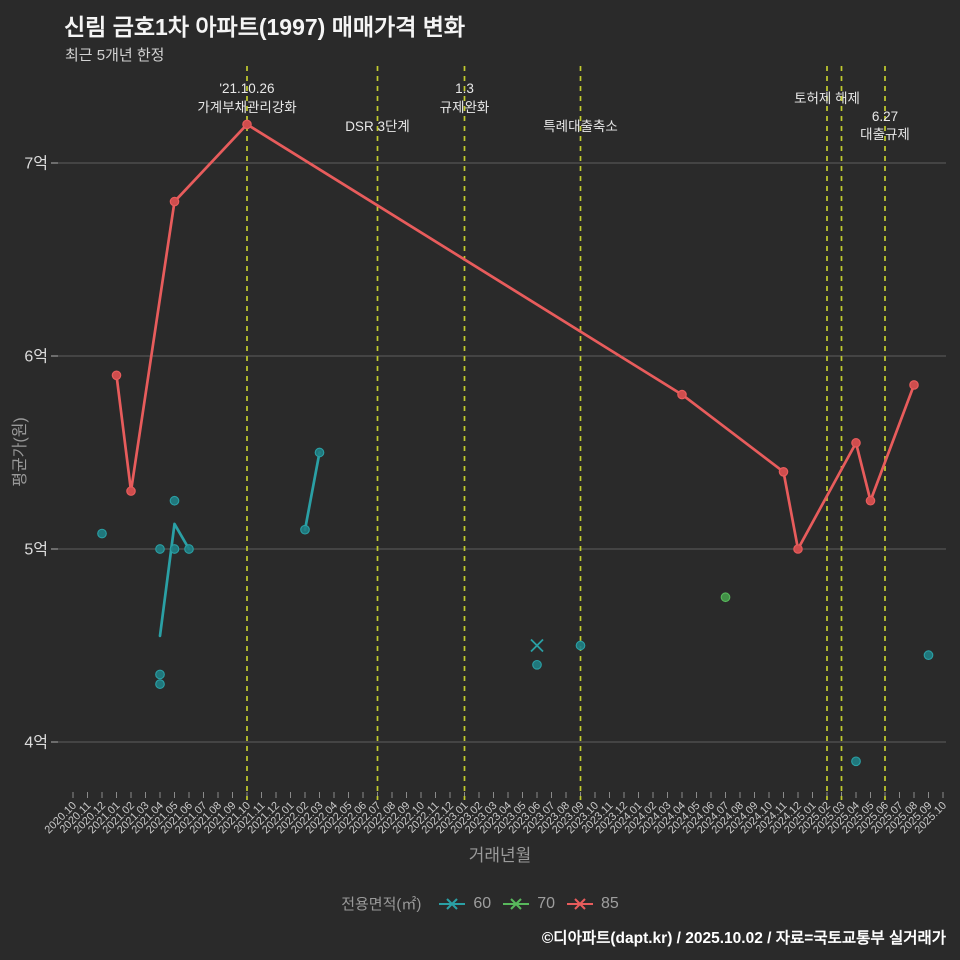 This screenshot has width=960, height=960. Describe the element at coordinates (537, 645) in the screenshot. I see `series-60-x-marker` at that location.